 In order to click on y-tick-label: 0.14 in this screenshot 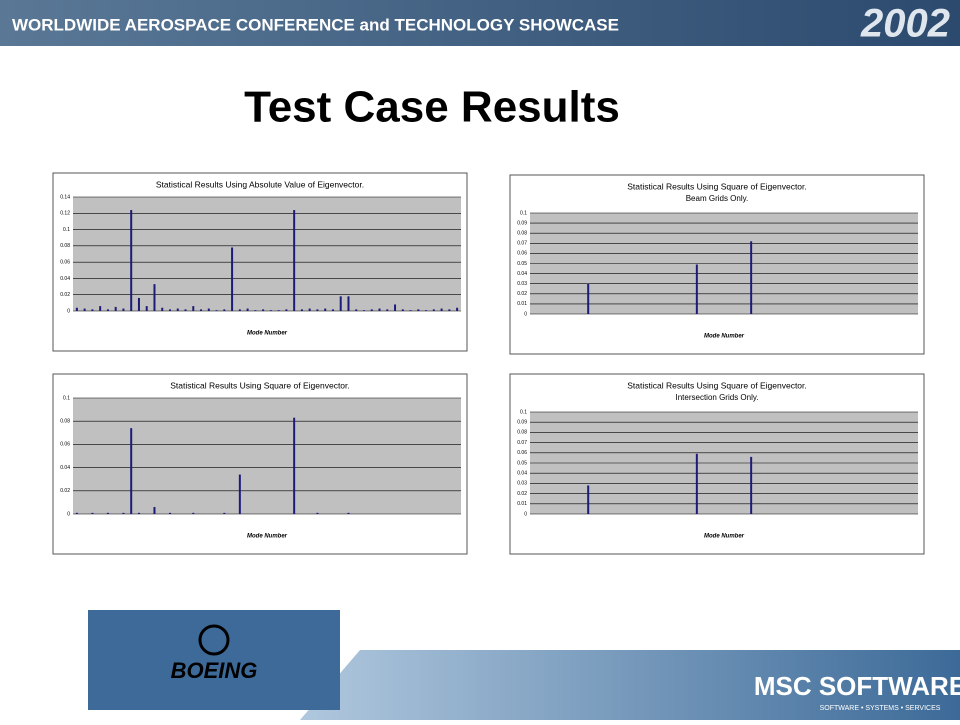, I will do `click(65, 197)`.